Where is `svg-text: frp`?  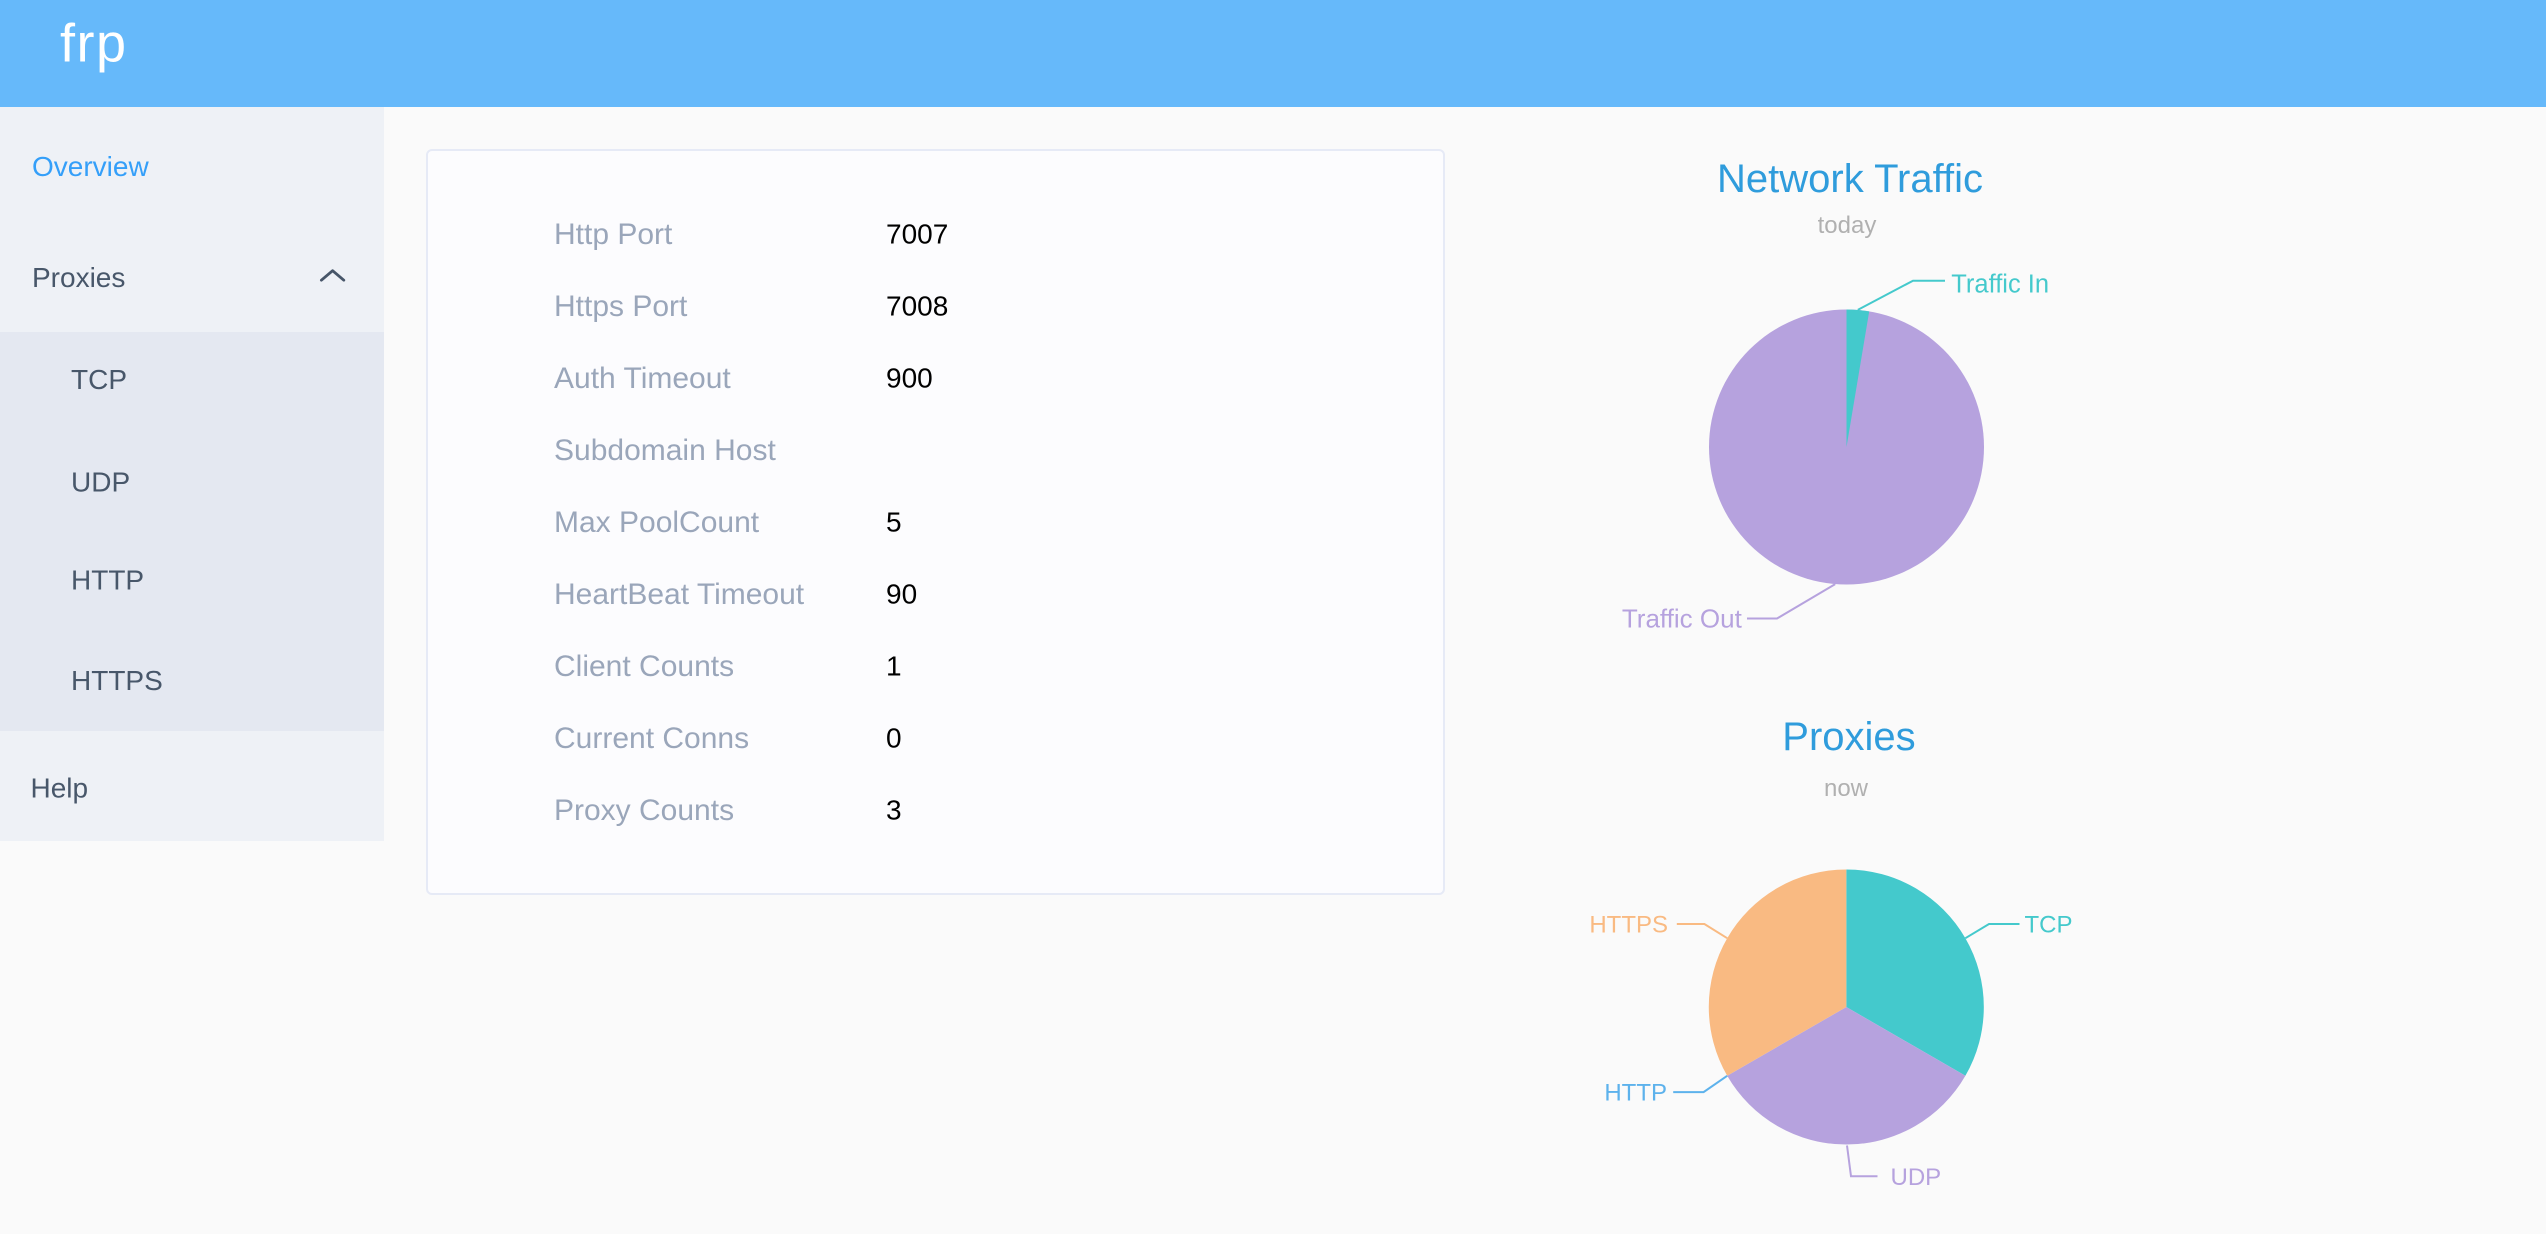
svg-text: frp is located at coordinates (94, 44).